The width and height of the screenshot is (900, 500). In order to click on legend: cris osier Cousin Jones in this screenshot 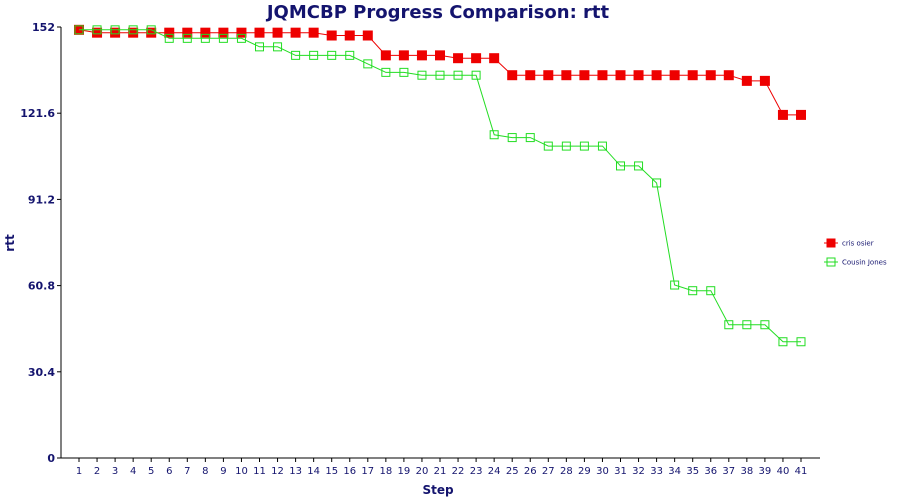, I will do `click(855, 252)`.